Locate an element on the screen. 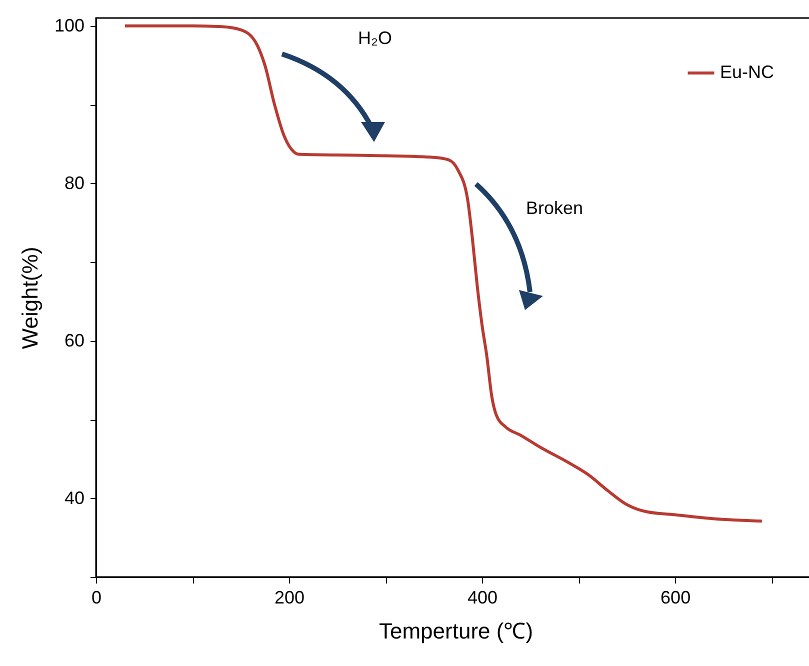 The image size is (809, 666). y-tick-label: 100 is located at coordinates (69, 25).